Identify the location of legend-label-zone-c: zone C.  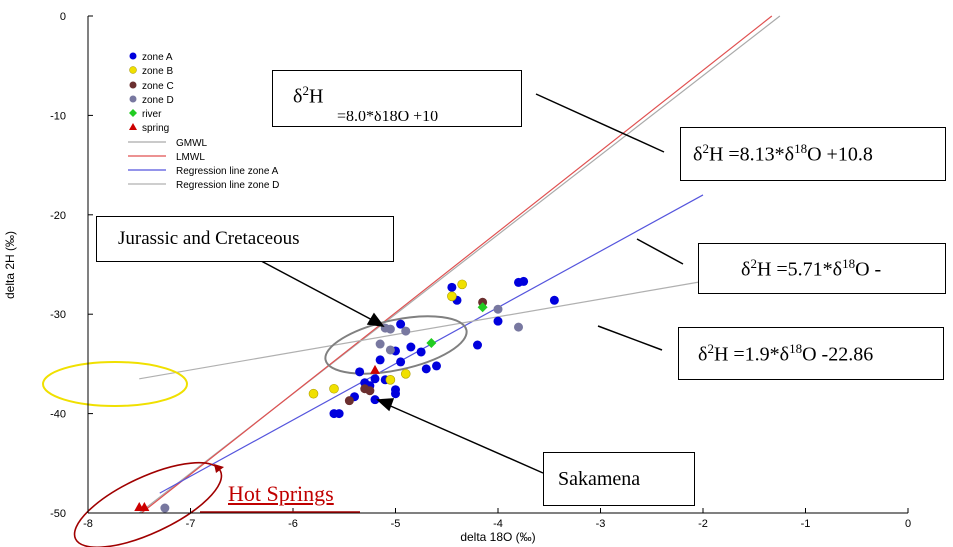
(158, 86).